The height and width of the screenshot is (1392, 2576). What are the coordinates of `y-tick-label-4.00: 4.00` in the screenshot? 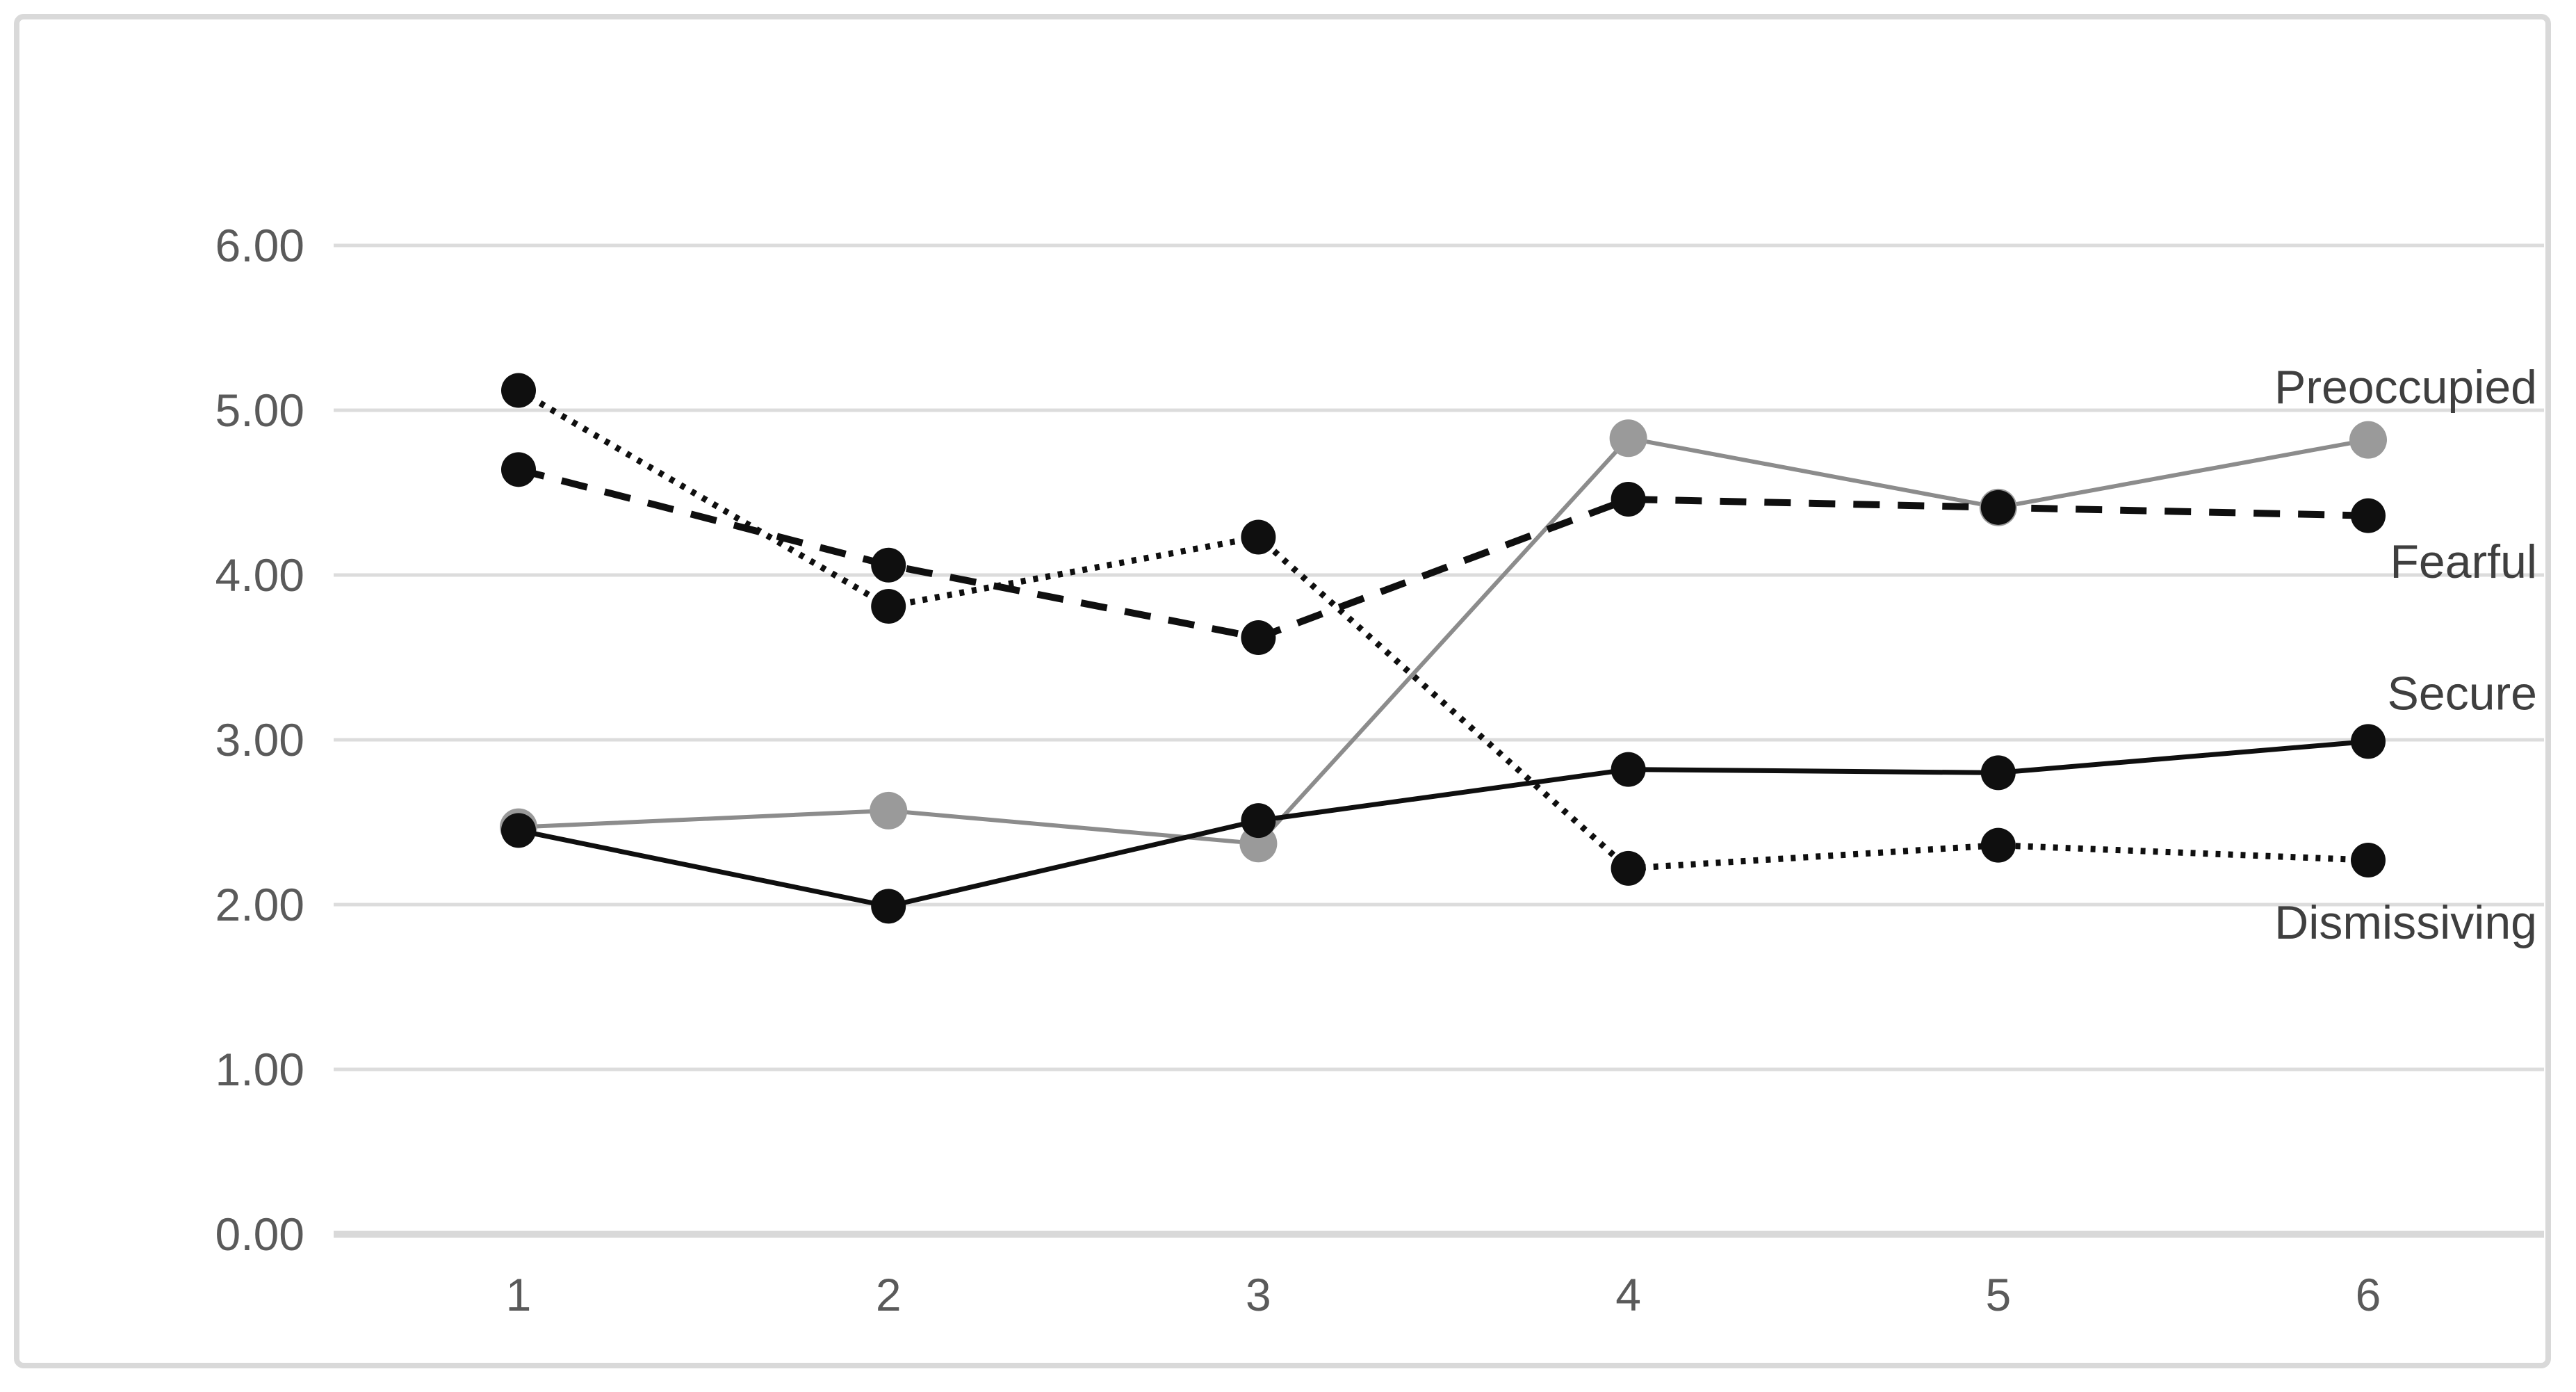 It's located at (259, 575).